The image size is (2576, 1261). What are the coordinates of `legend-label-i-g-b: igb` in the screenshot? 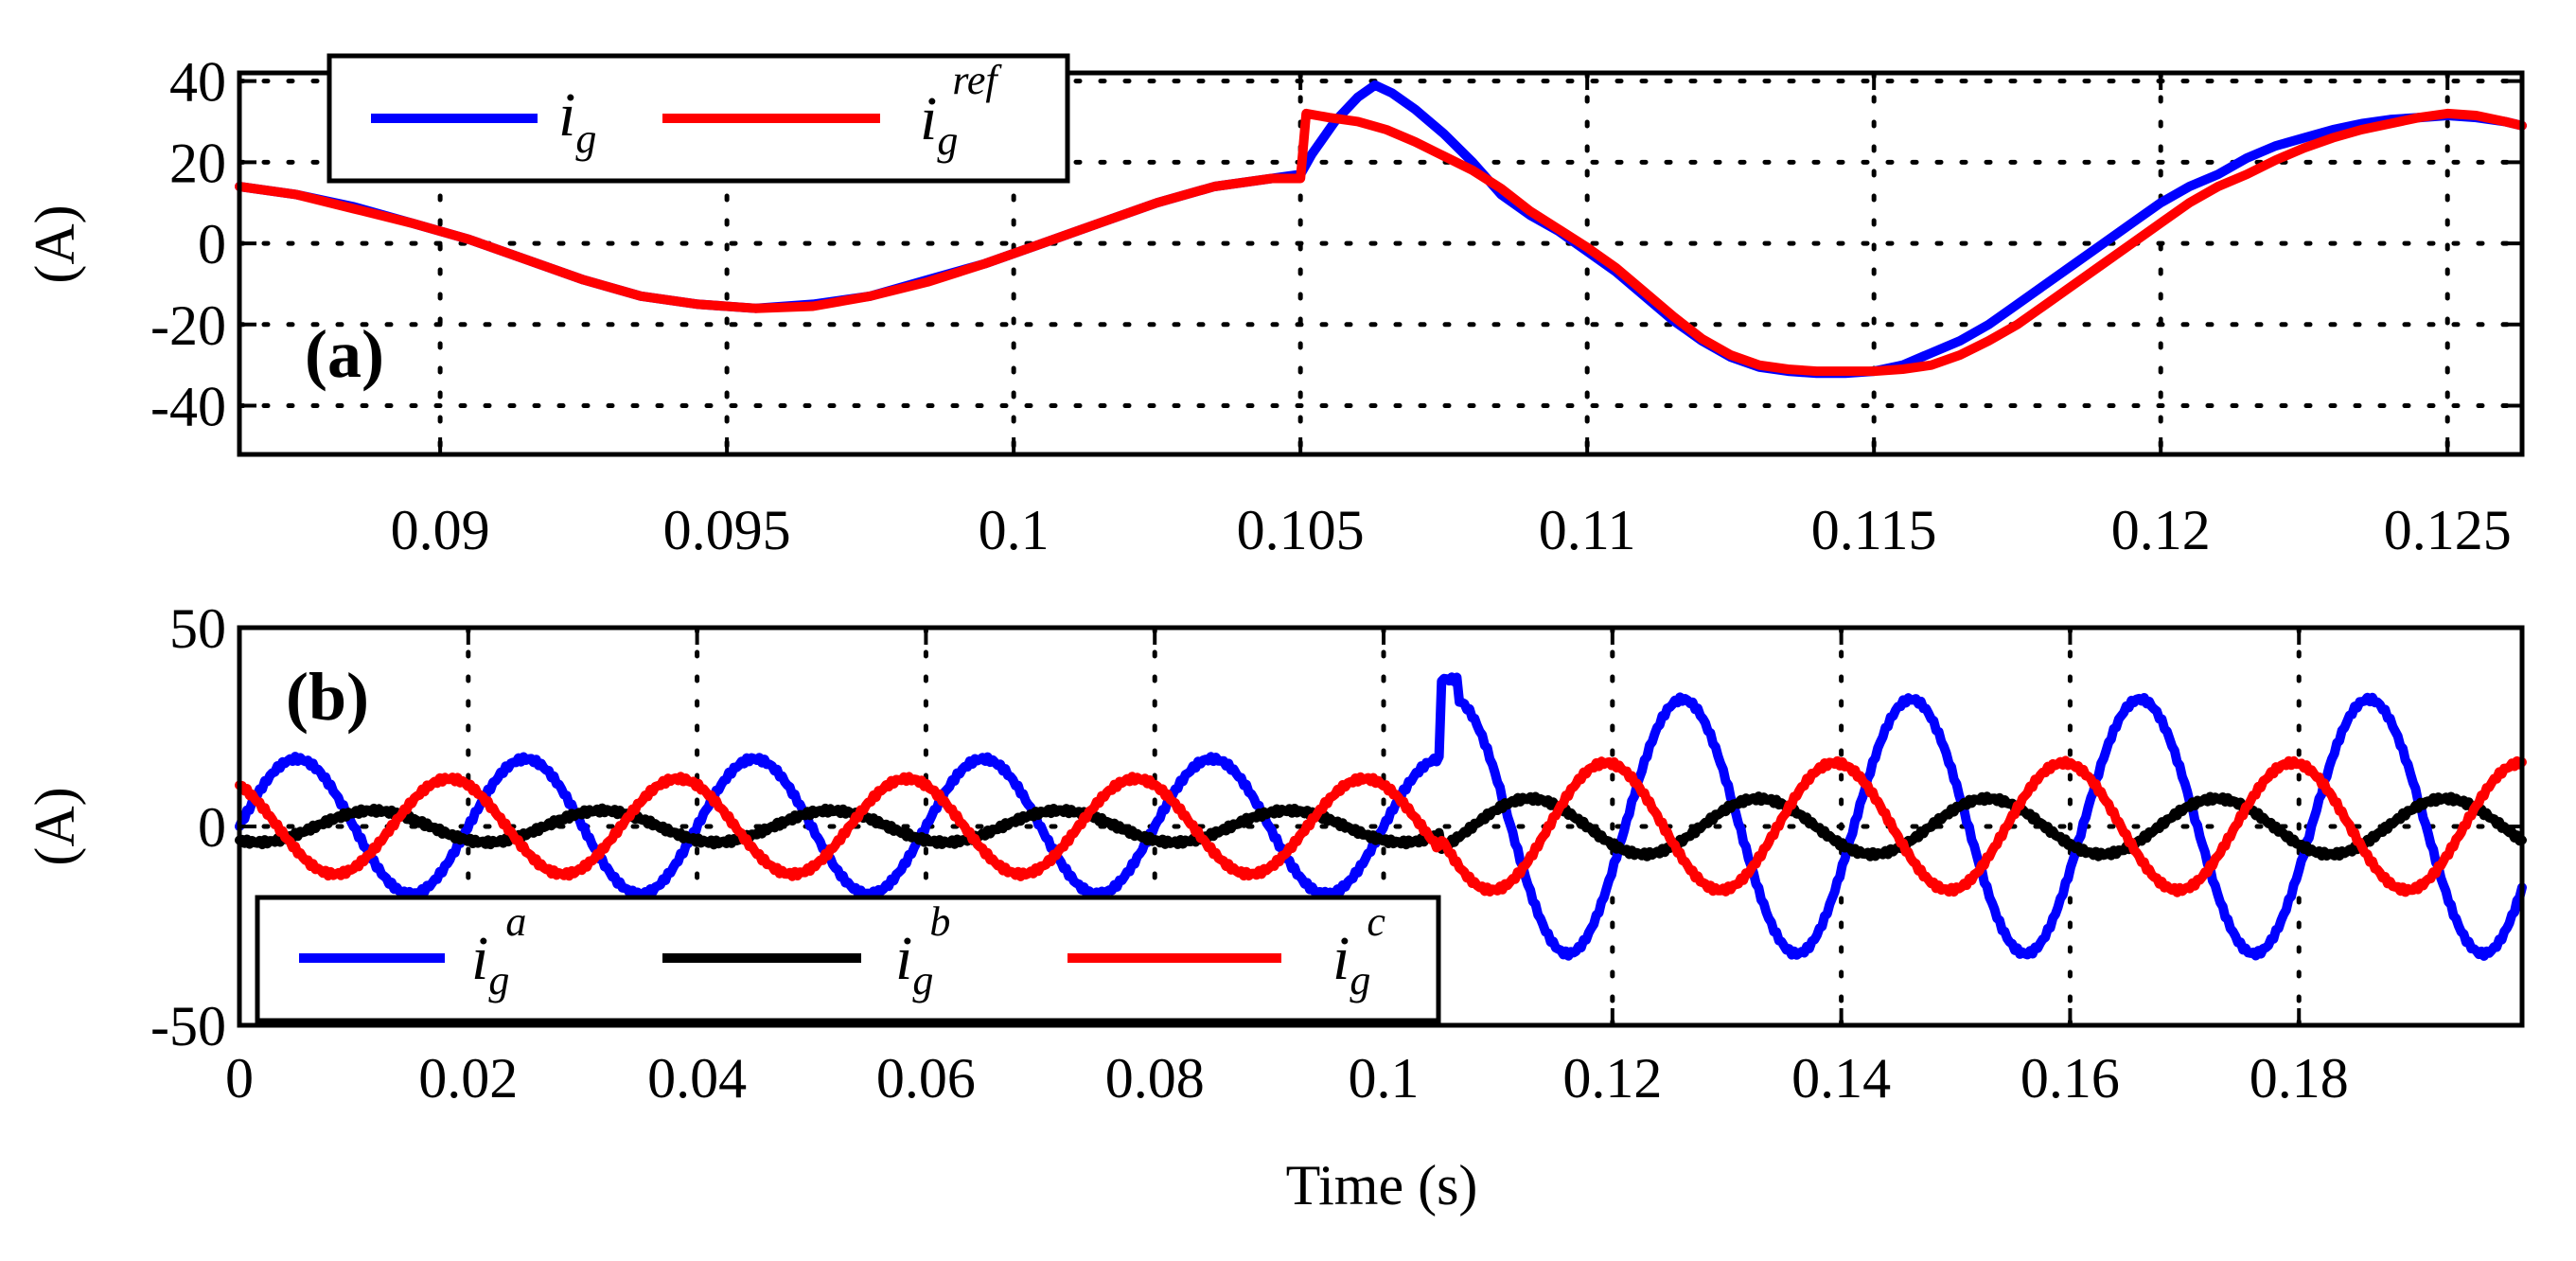 It's located at (922, 950).